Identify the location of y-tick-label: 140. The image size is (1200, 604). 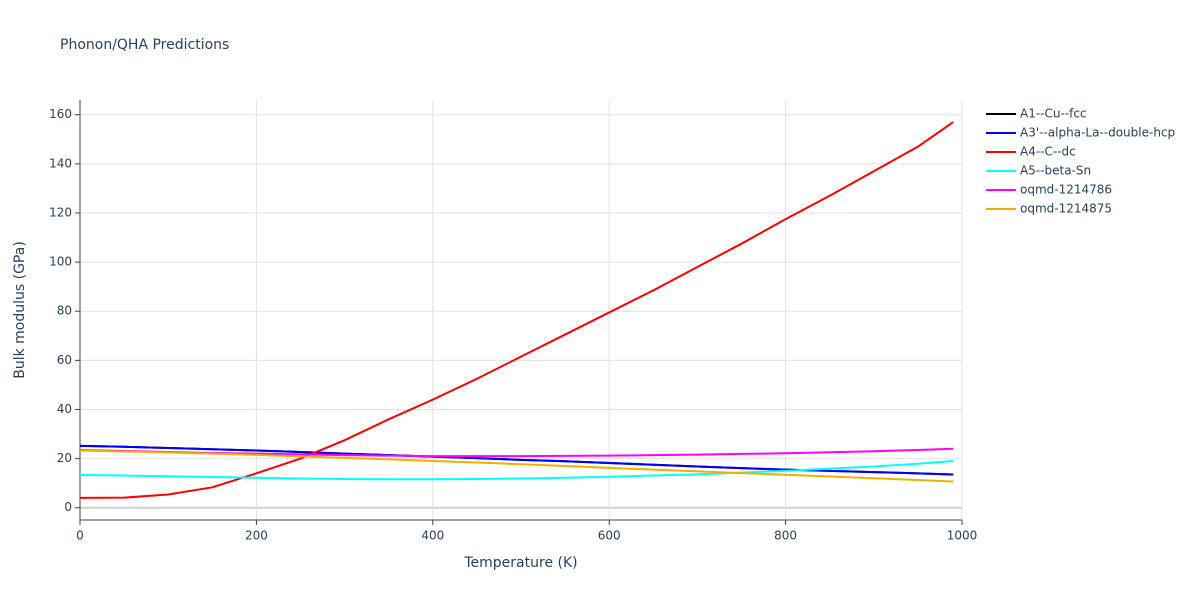
(60, 163).